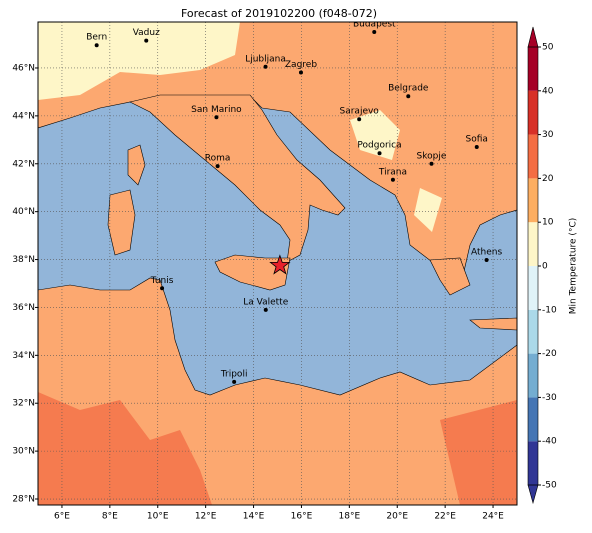  I want to click on city-label: Ljubljana, so click(265, 59).